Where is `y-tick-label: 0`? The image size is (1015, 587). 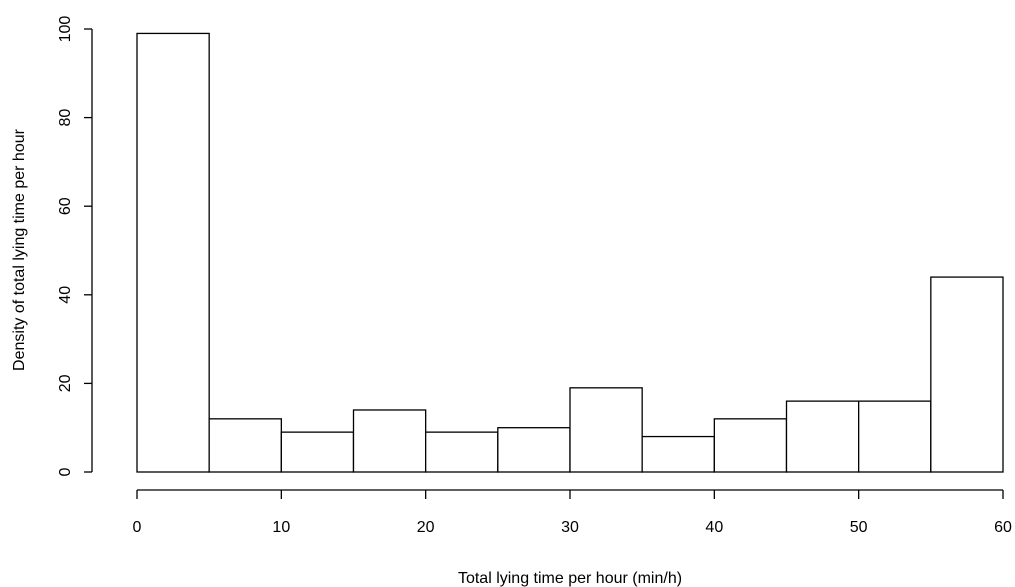
y-tick-label: 0 is located at coordinates (65, 471).